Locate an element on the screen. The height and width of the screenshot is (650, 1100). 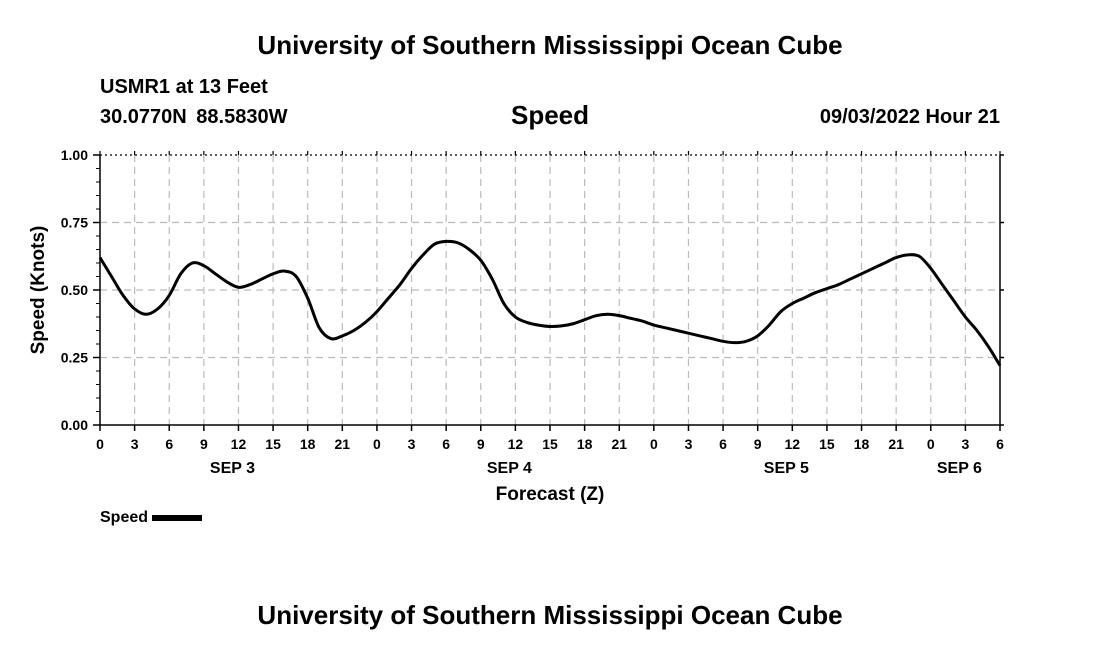
y-tick-label: 0.00 is located at coordinates (74, 425).